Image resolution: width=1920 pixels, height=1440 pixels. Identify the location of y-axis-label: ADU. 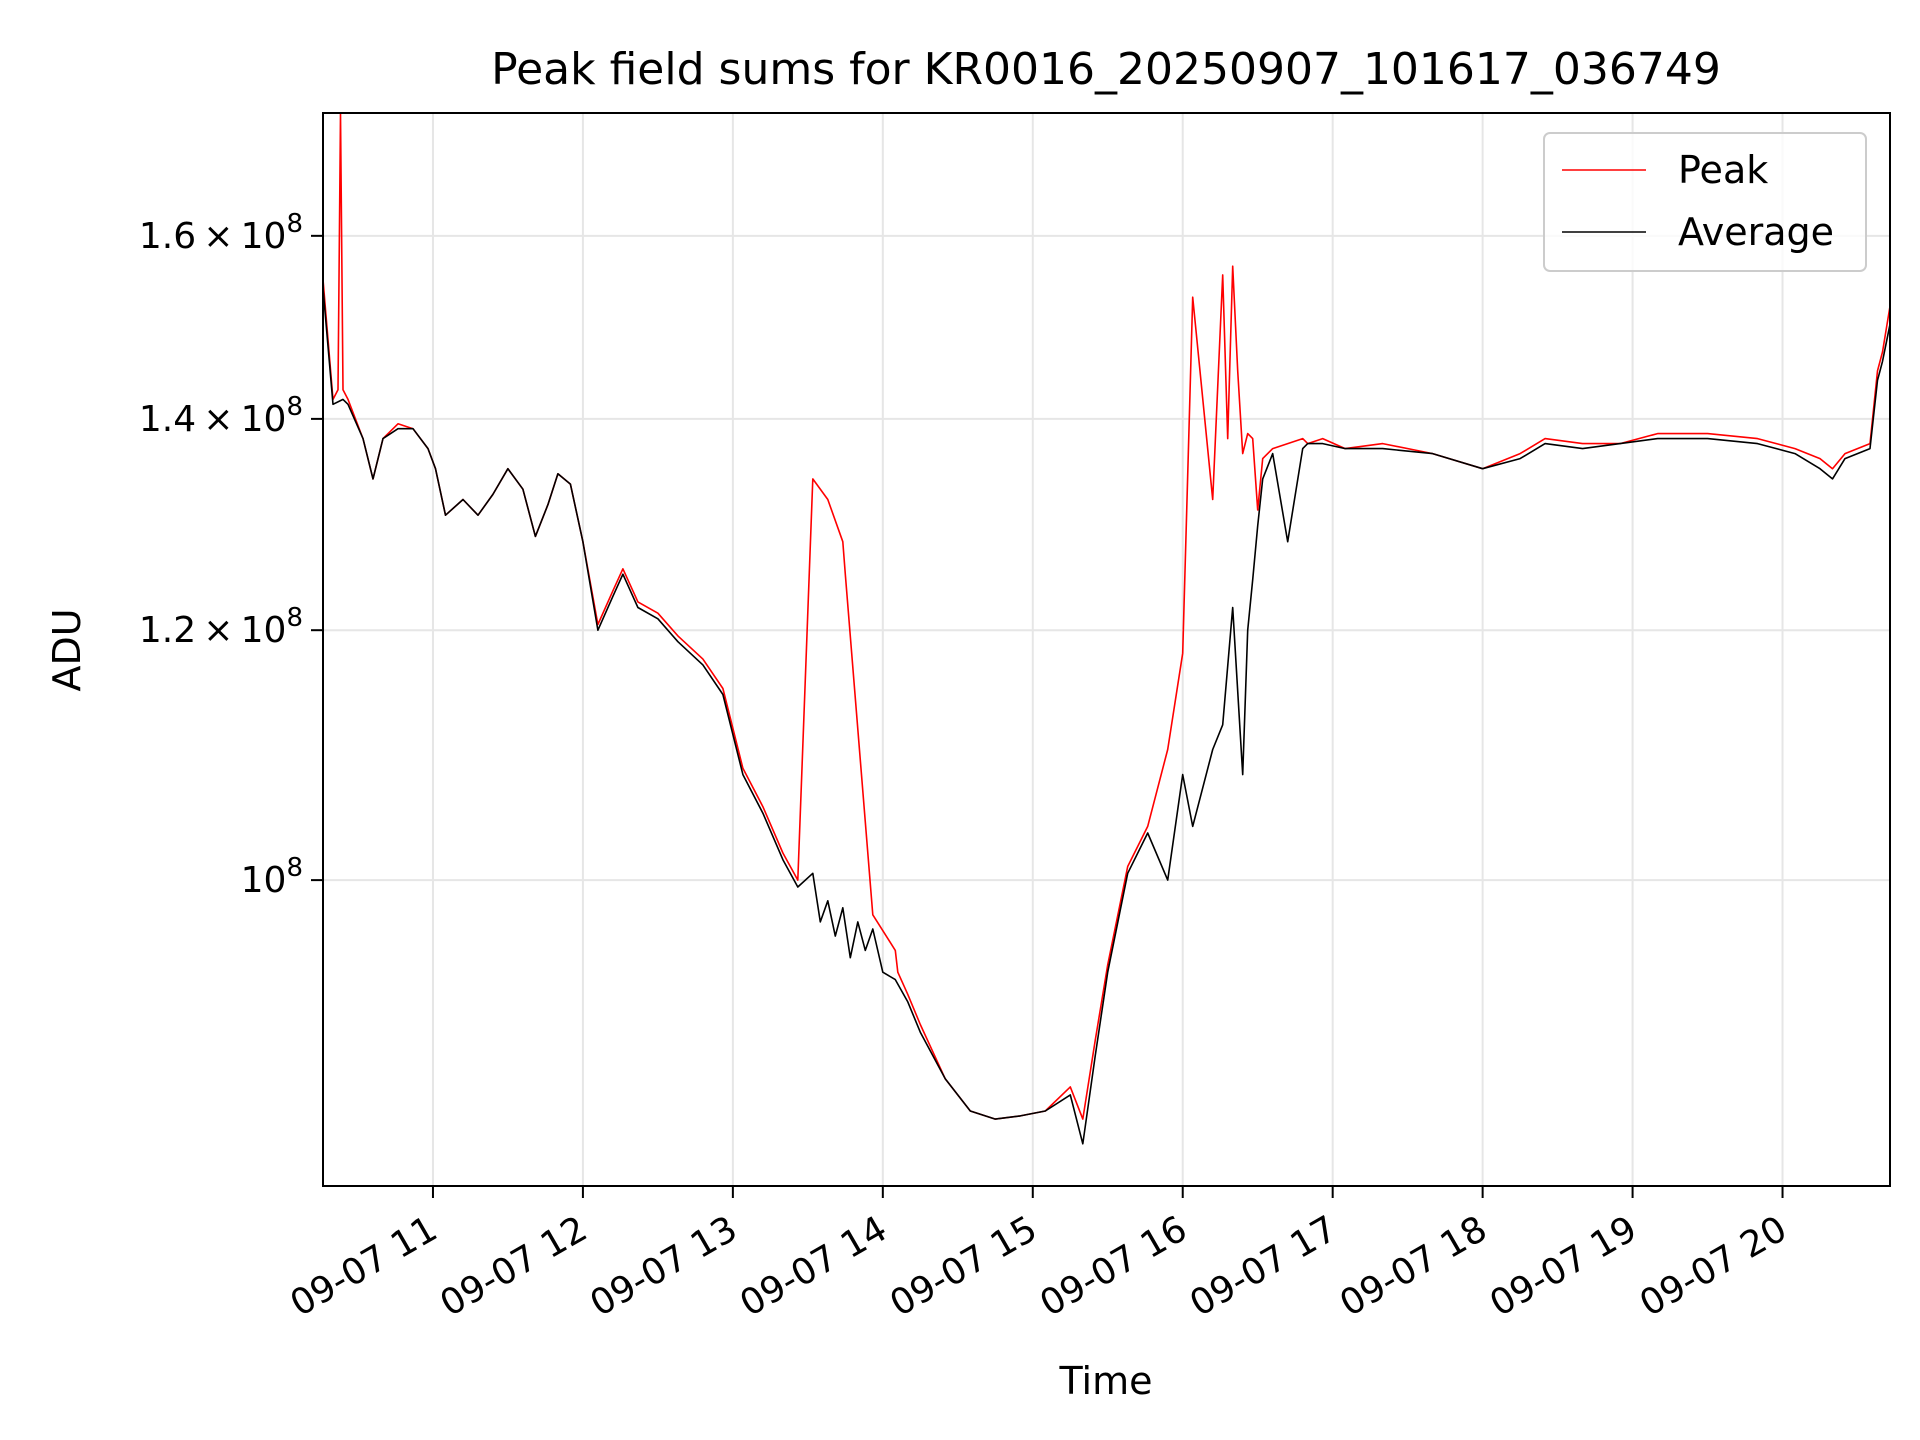
(67, 649).